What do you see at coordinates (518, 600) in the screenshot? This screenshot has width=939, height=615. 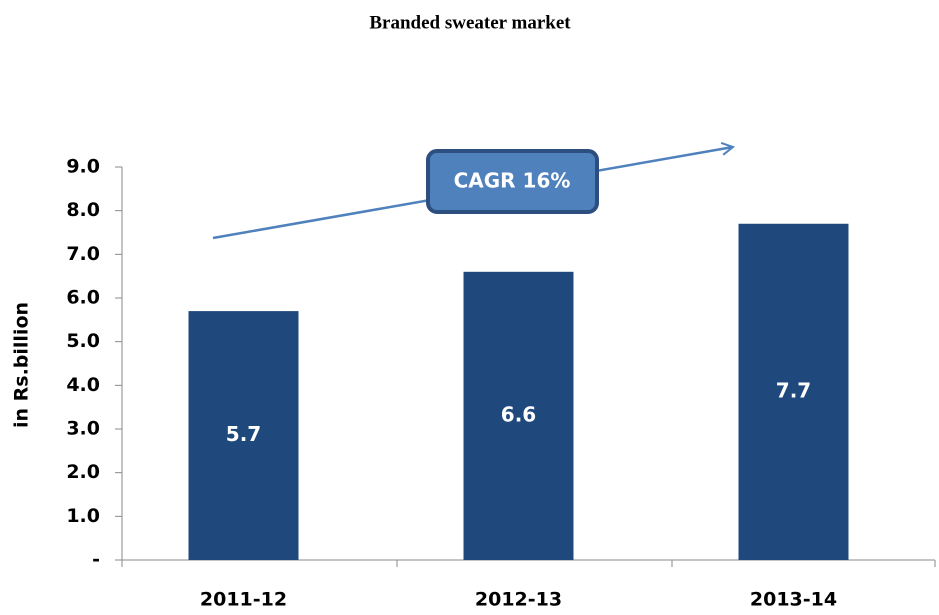 I see `x-tick-label: 2012-13` at bounding box center [518, 600].